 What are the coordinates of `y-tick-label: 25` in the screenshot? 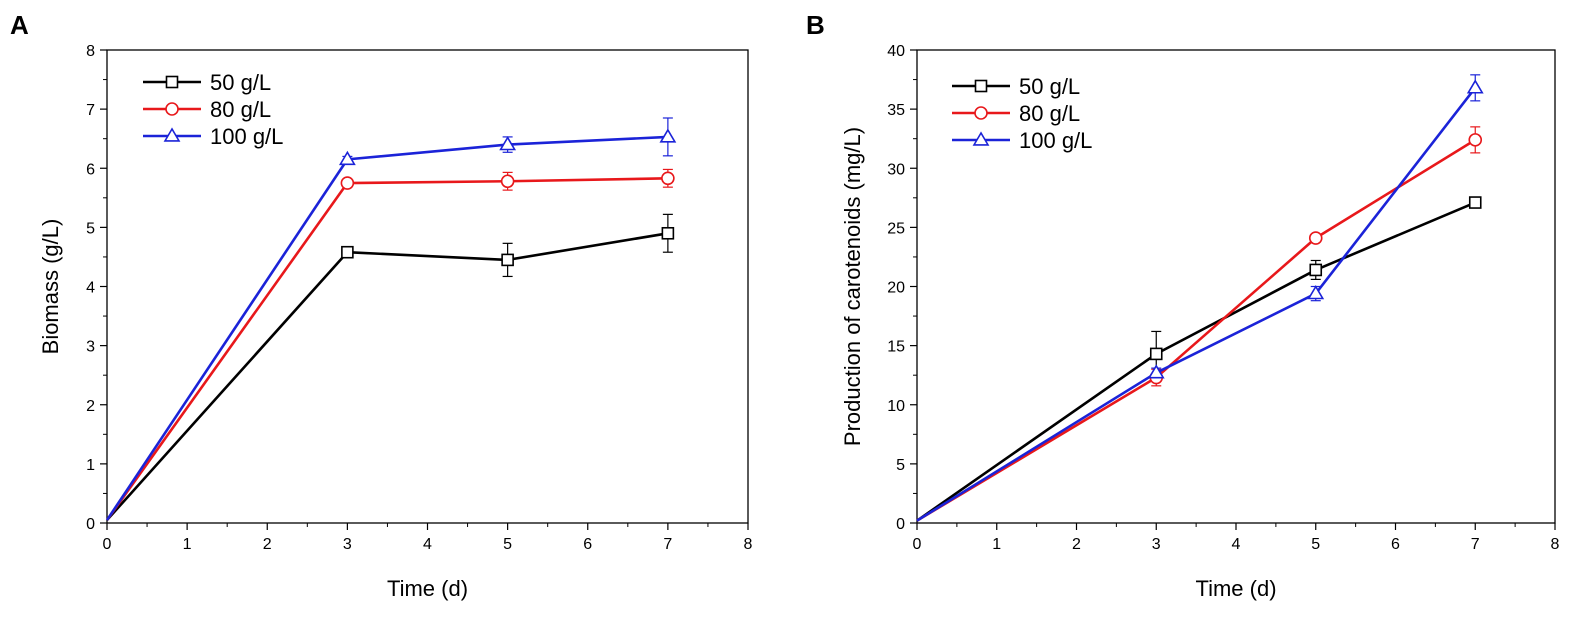 It's located at (896, 228).